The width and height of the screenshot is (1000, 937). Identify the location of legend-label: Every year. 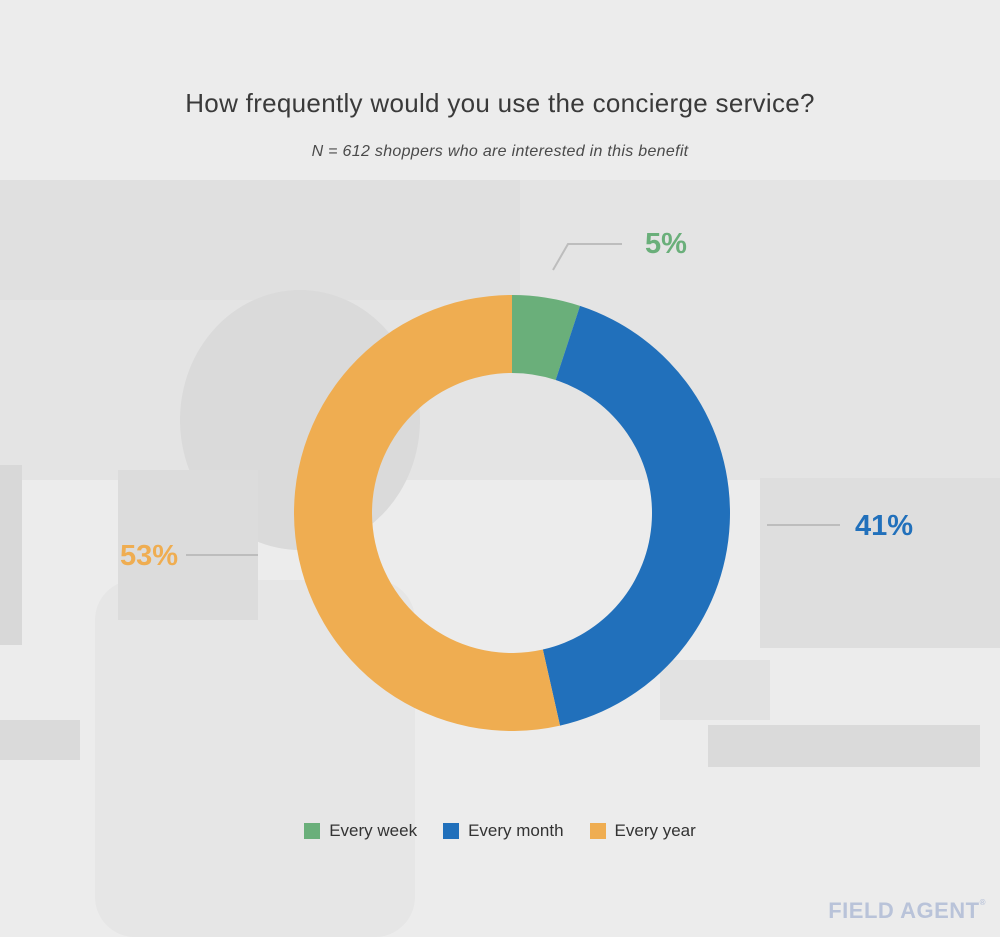
(655, 830).